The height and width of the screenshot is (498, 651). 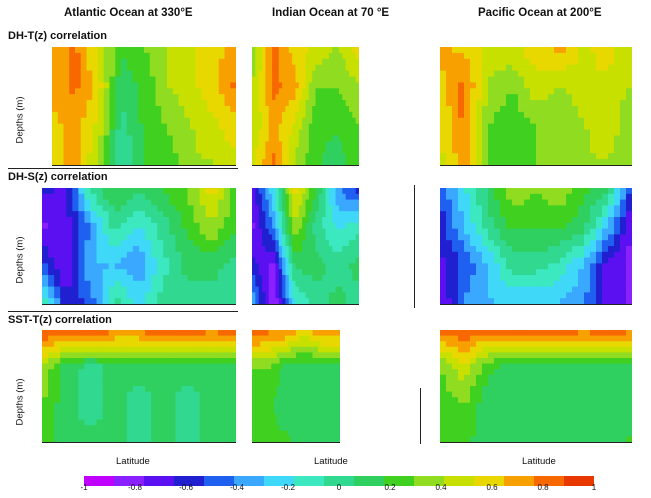 I want to click on heatmap-dh-s-indian, so click(x=305, y=246).